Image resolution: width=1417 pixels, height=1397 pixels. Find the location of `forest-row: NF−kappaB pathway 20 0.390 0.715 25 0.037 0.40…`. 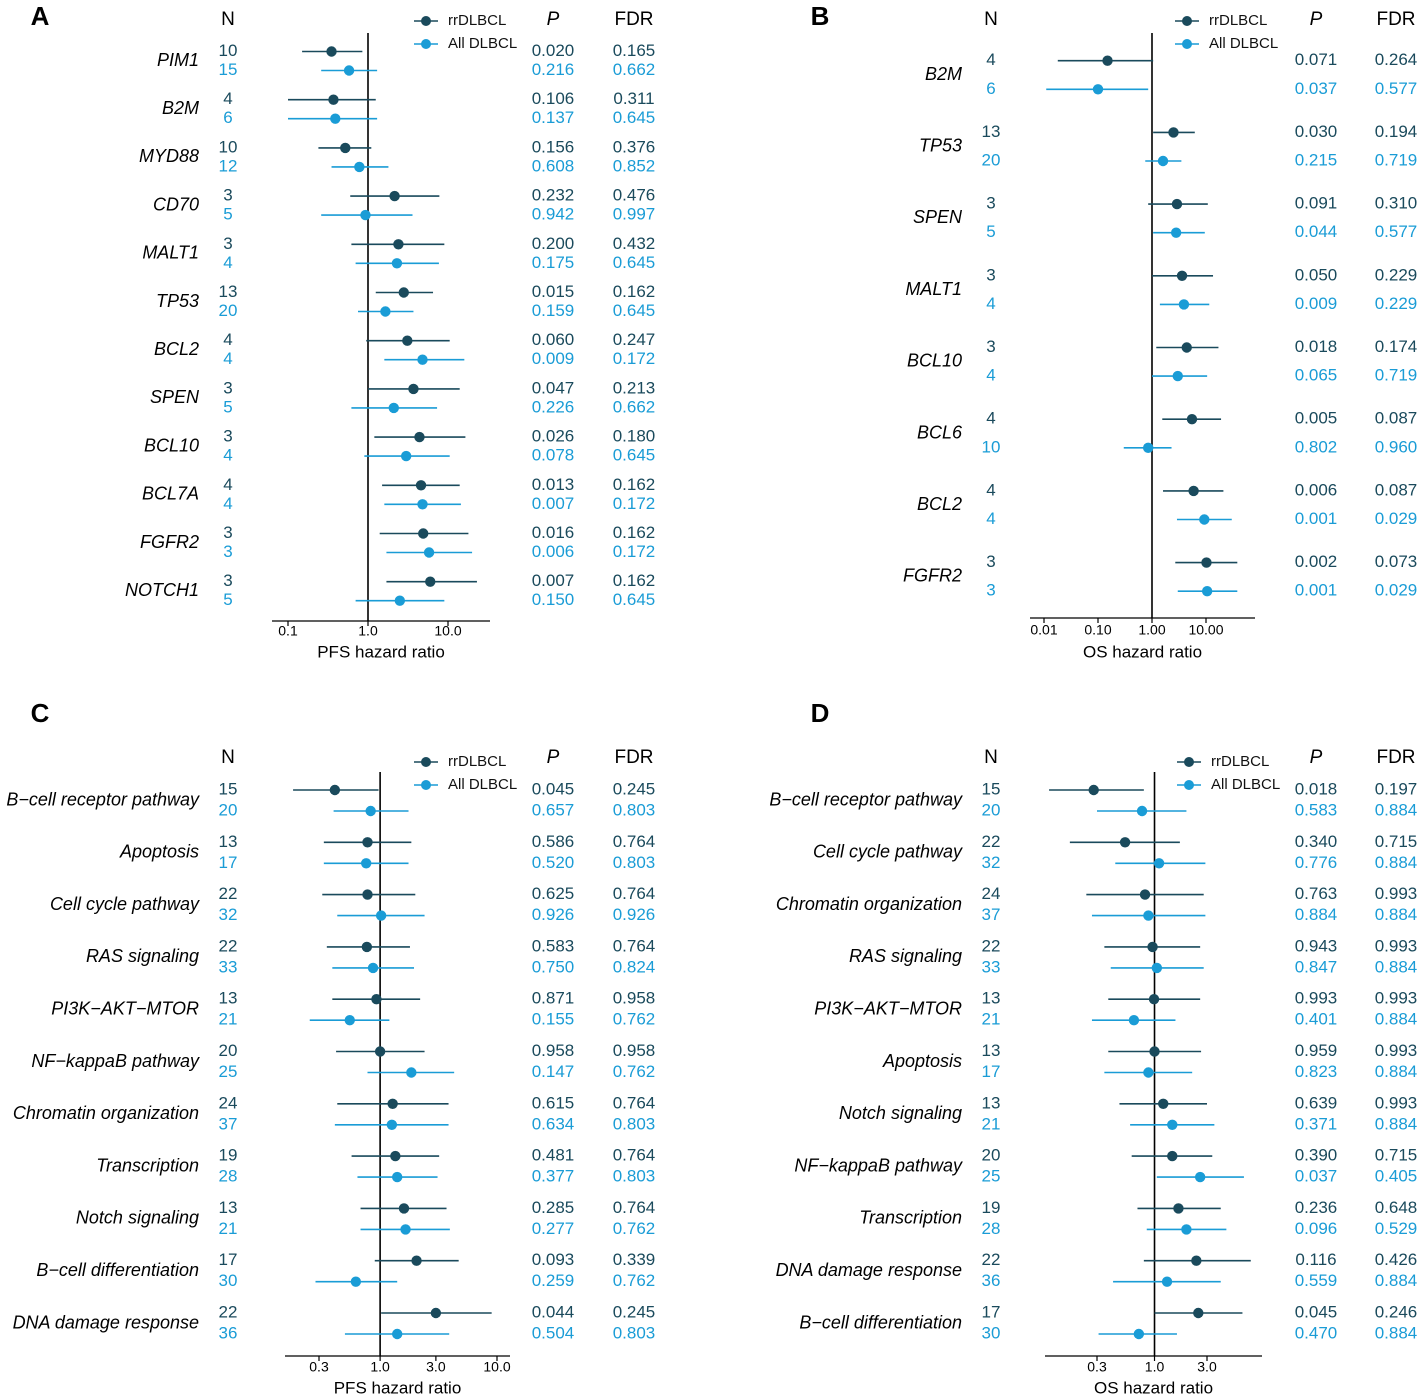

forest-row: NF−kappaB pathway 20 0.390 0.715 25 0.037 0.40… is located at coordinates (1105, 1166).